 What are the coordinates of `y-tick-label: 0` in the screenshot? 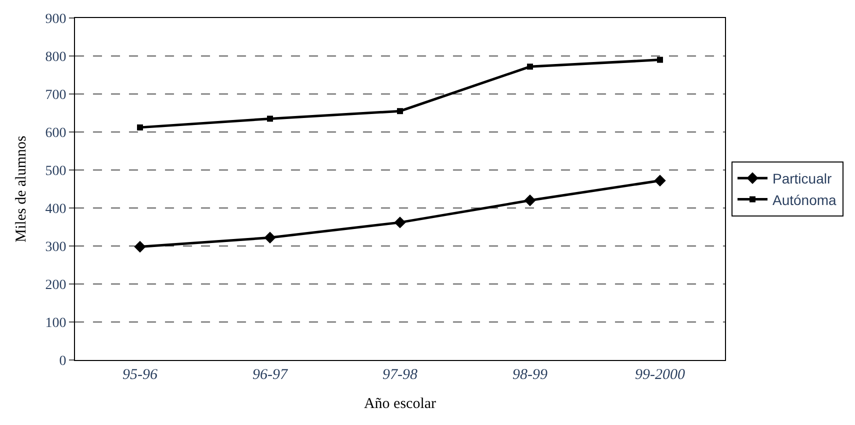 It's located at (62, 361).